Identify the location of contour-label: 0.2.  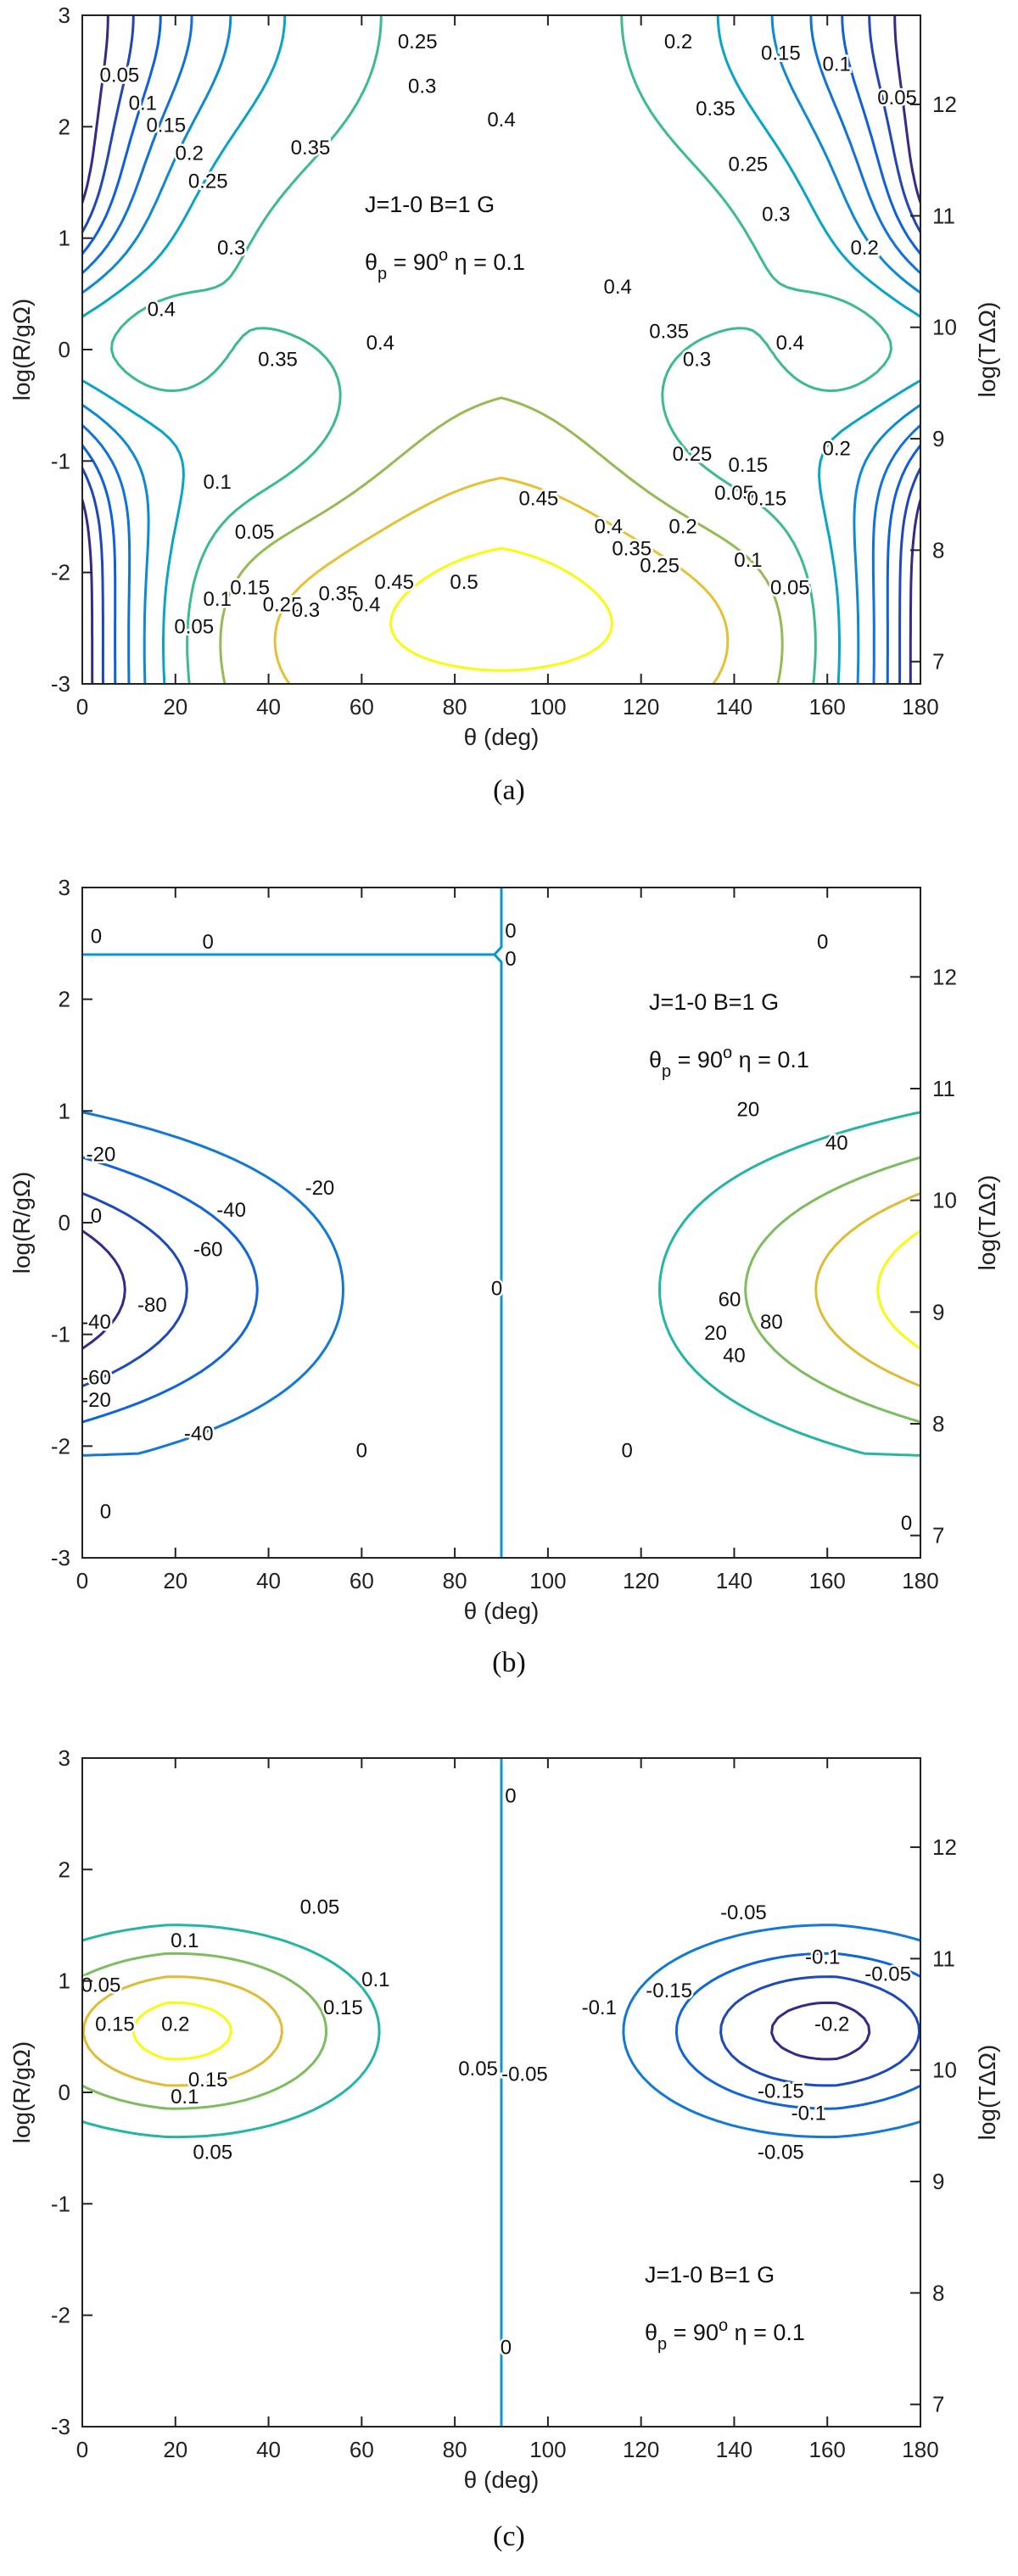
(837, 449).